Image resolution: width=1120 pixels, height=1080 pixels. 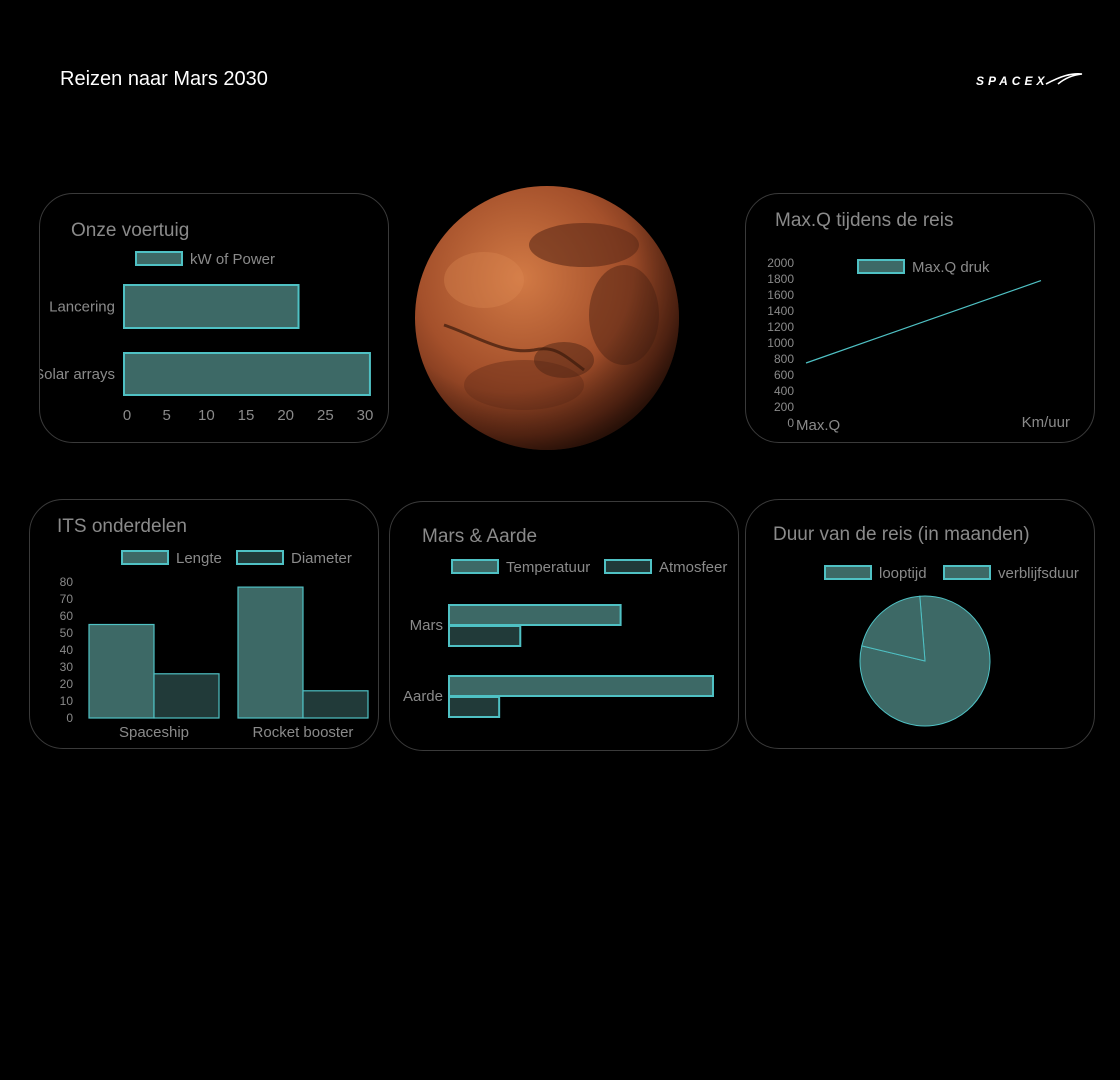 What do you see at coordinates (784, 375) in the screenshot?
I see `maxq-y-tick: 600` at bounding box center [784, 375].